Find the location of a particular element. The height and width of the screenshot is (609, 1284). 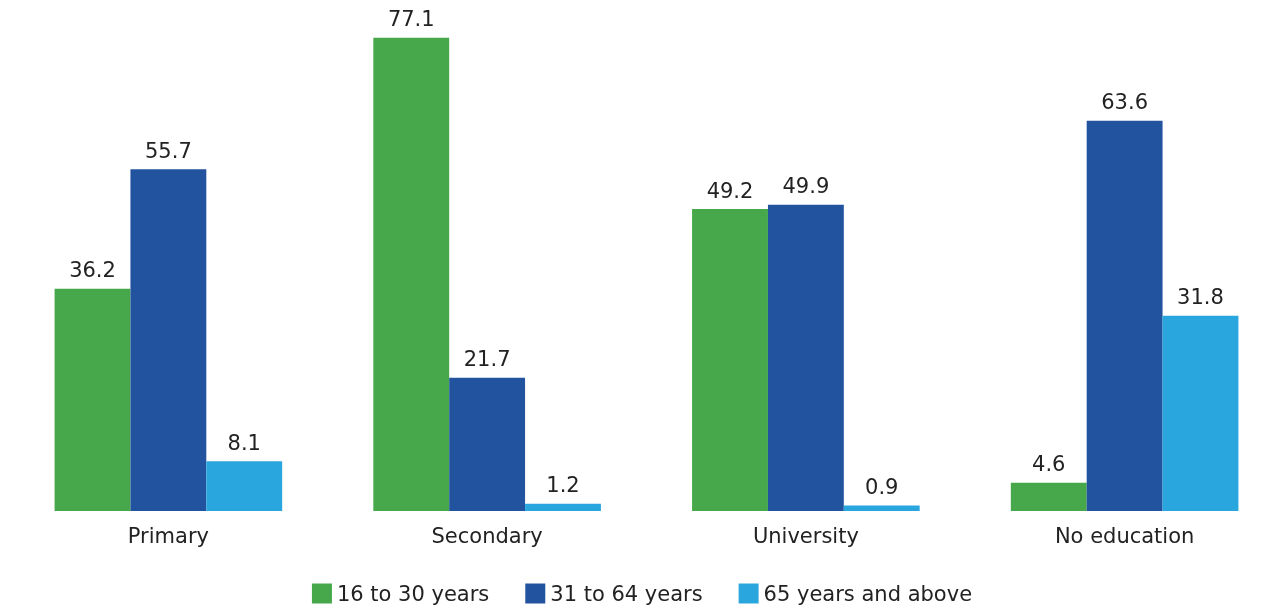

data-label: 49.2 is located at coordinates (730, 190).